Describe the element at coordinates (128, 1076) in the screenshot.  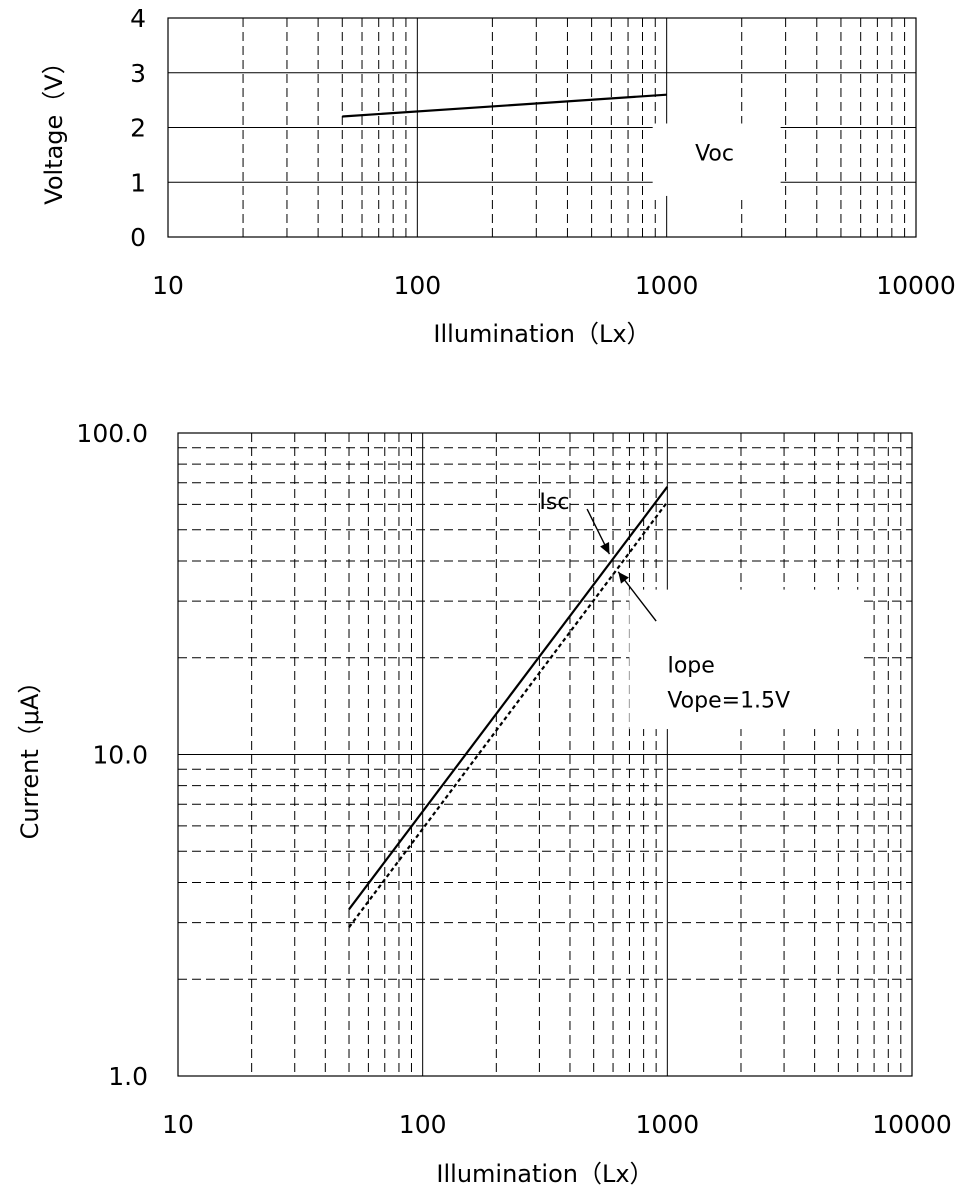
I see `y-tick-label: 1.0` at that location.